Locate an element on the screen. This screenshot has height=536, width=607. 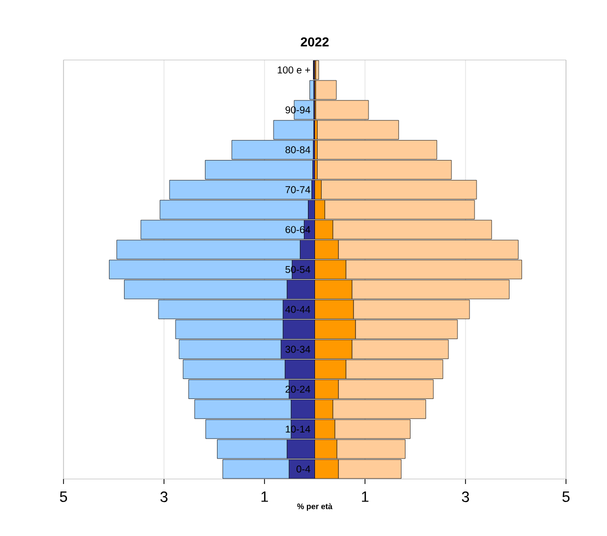
y-tick-label: 100 e + is located at coordinates (294, 70).